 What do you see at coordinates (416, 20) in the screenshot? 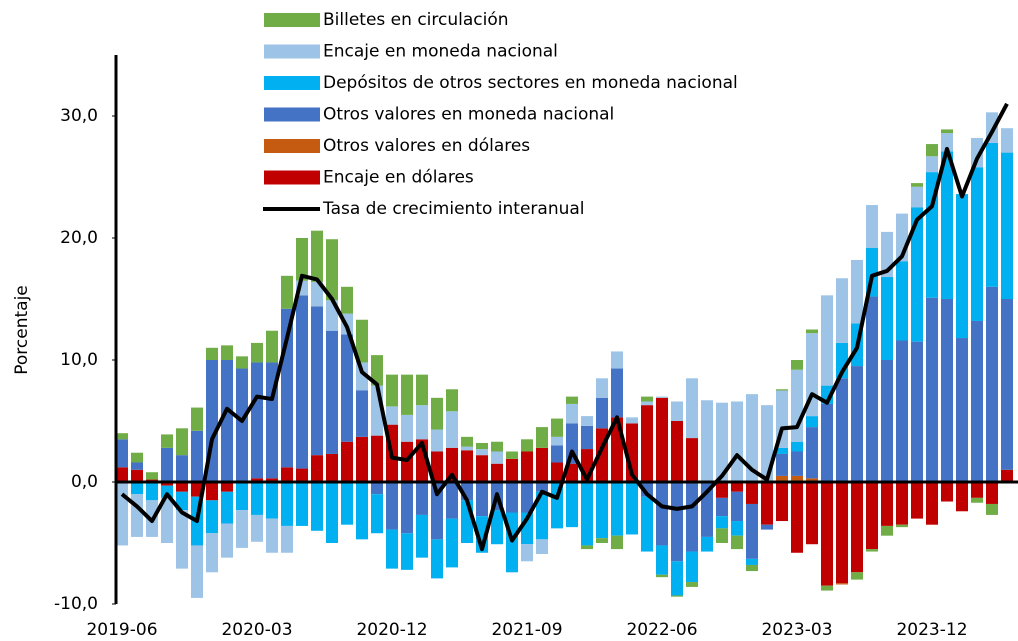
I see `legend-label: Billetes en circulación` at bounding box center [416, 20].